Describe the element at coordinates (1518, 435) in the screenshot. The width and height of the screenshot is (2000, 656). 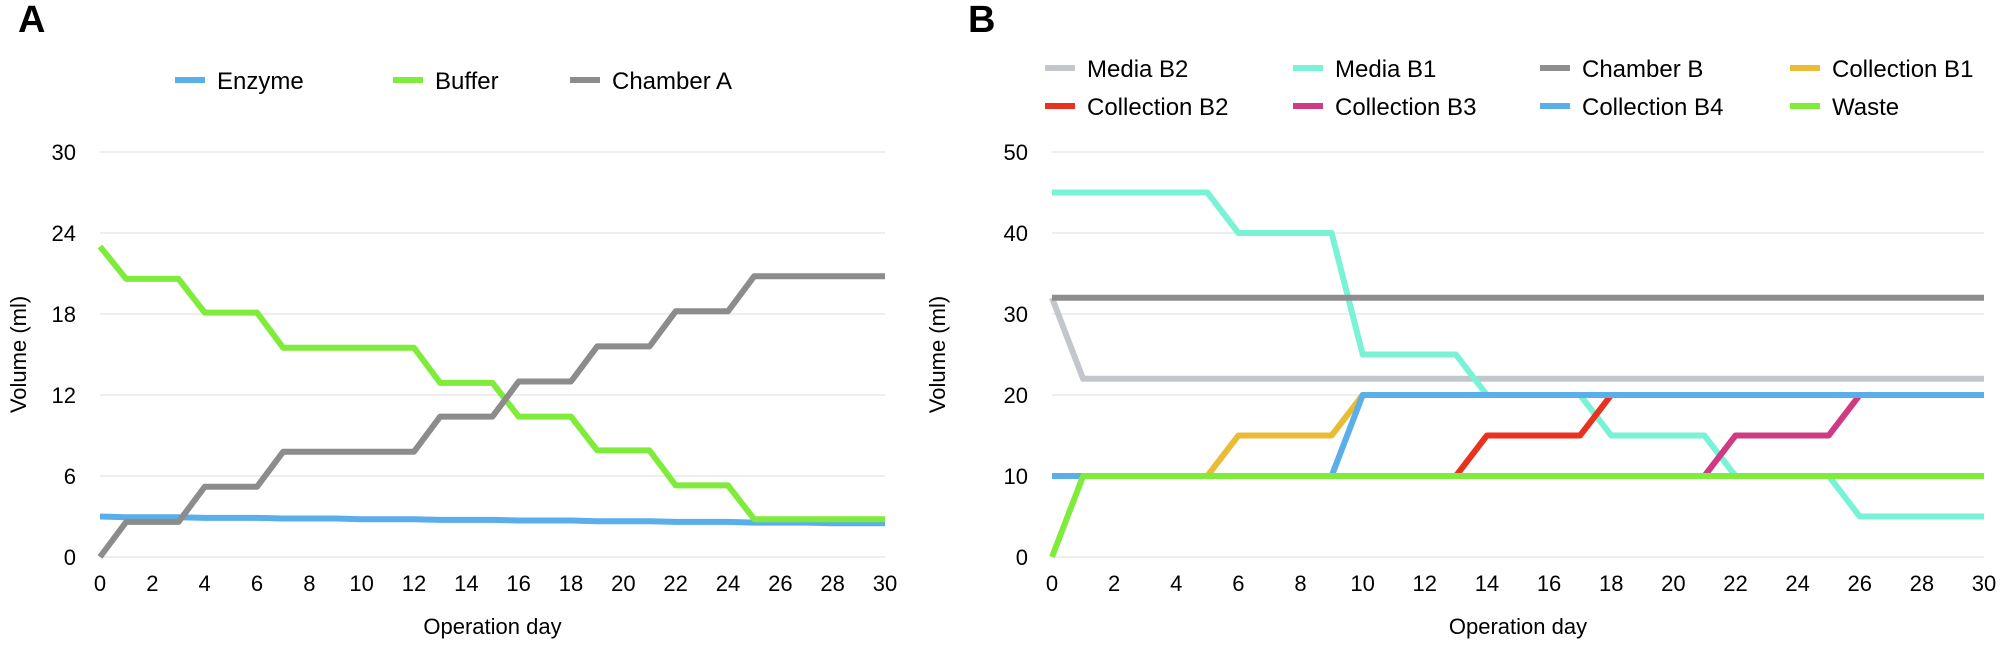
I see `series-line-collection-b2` at that location.